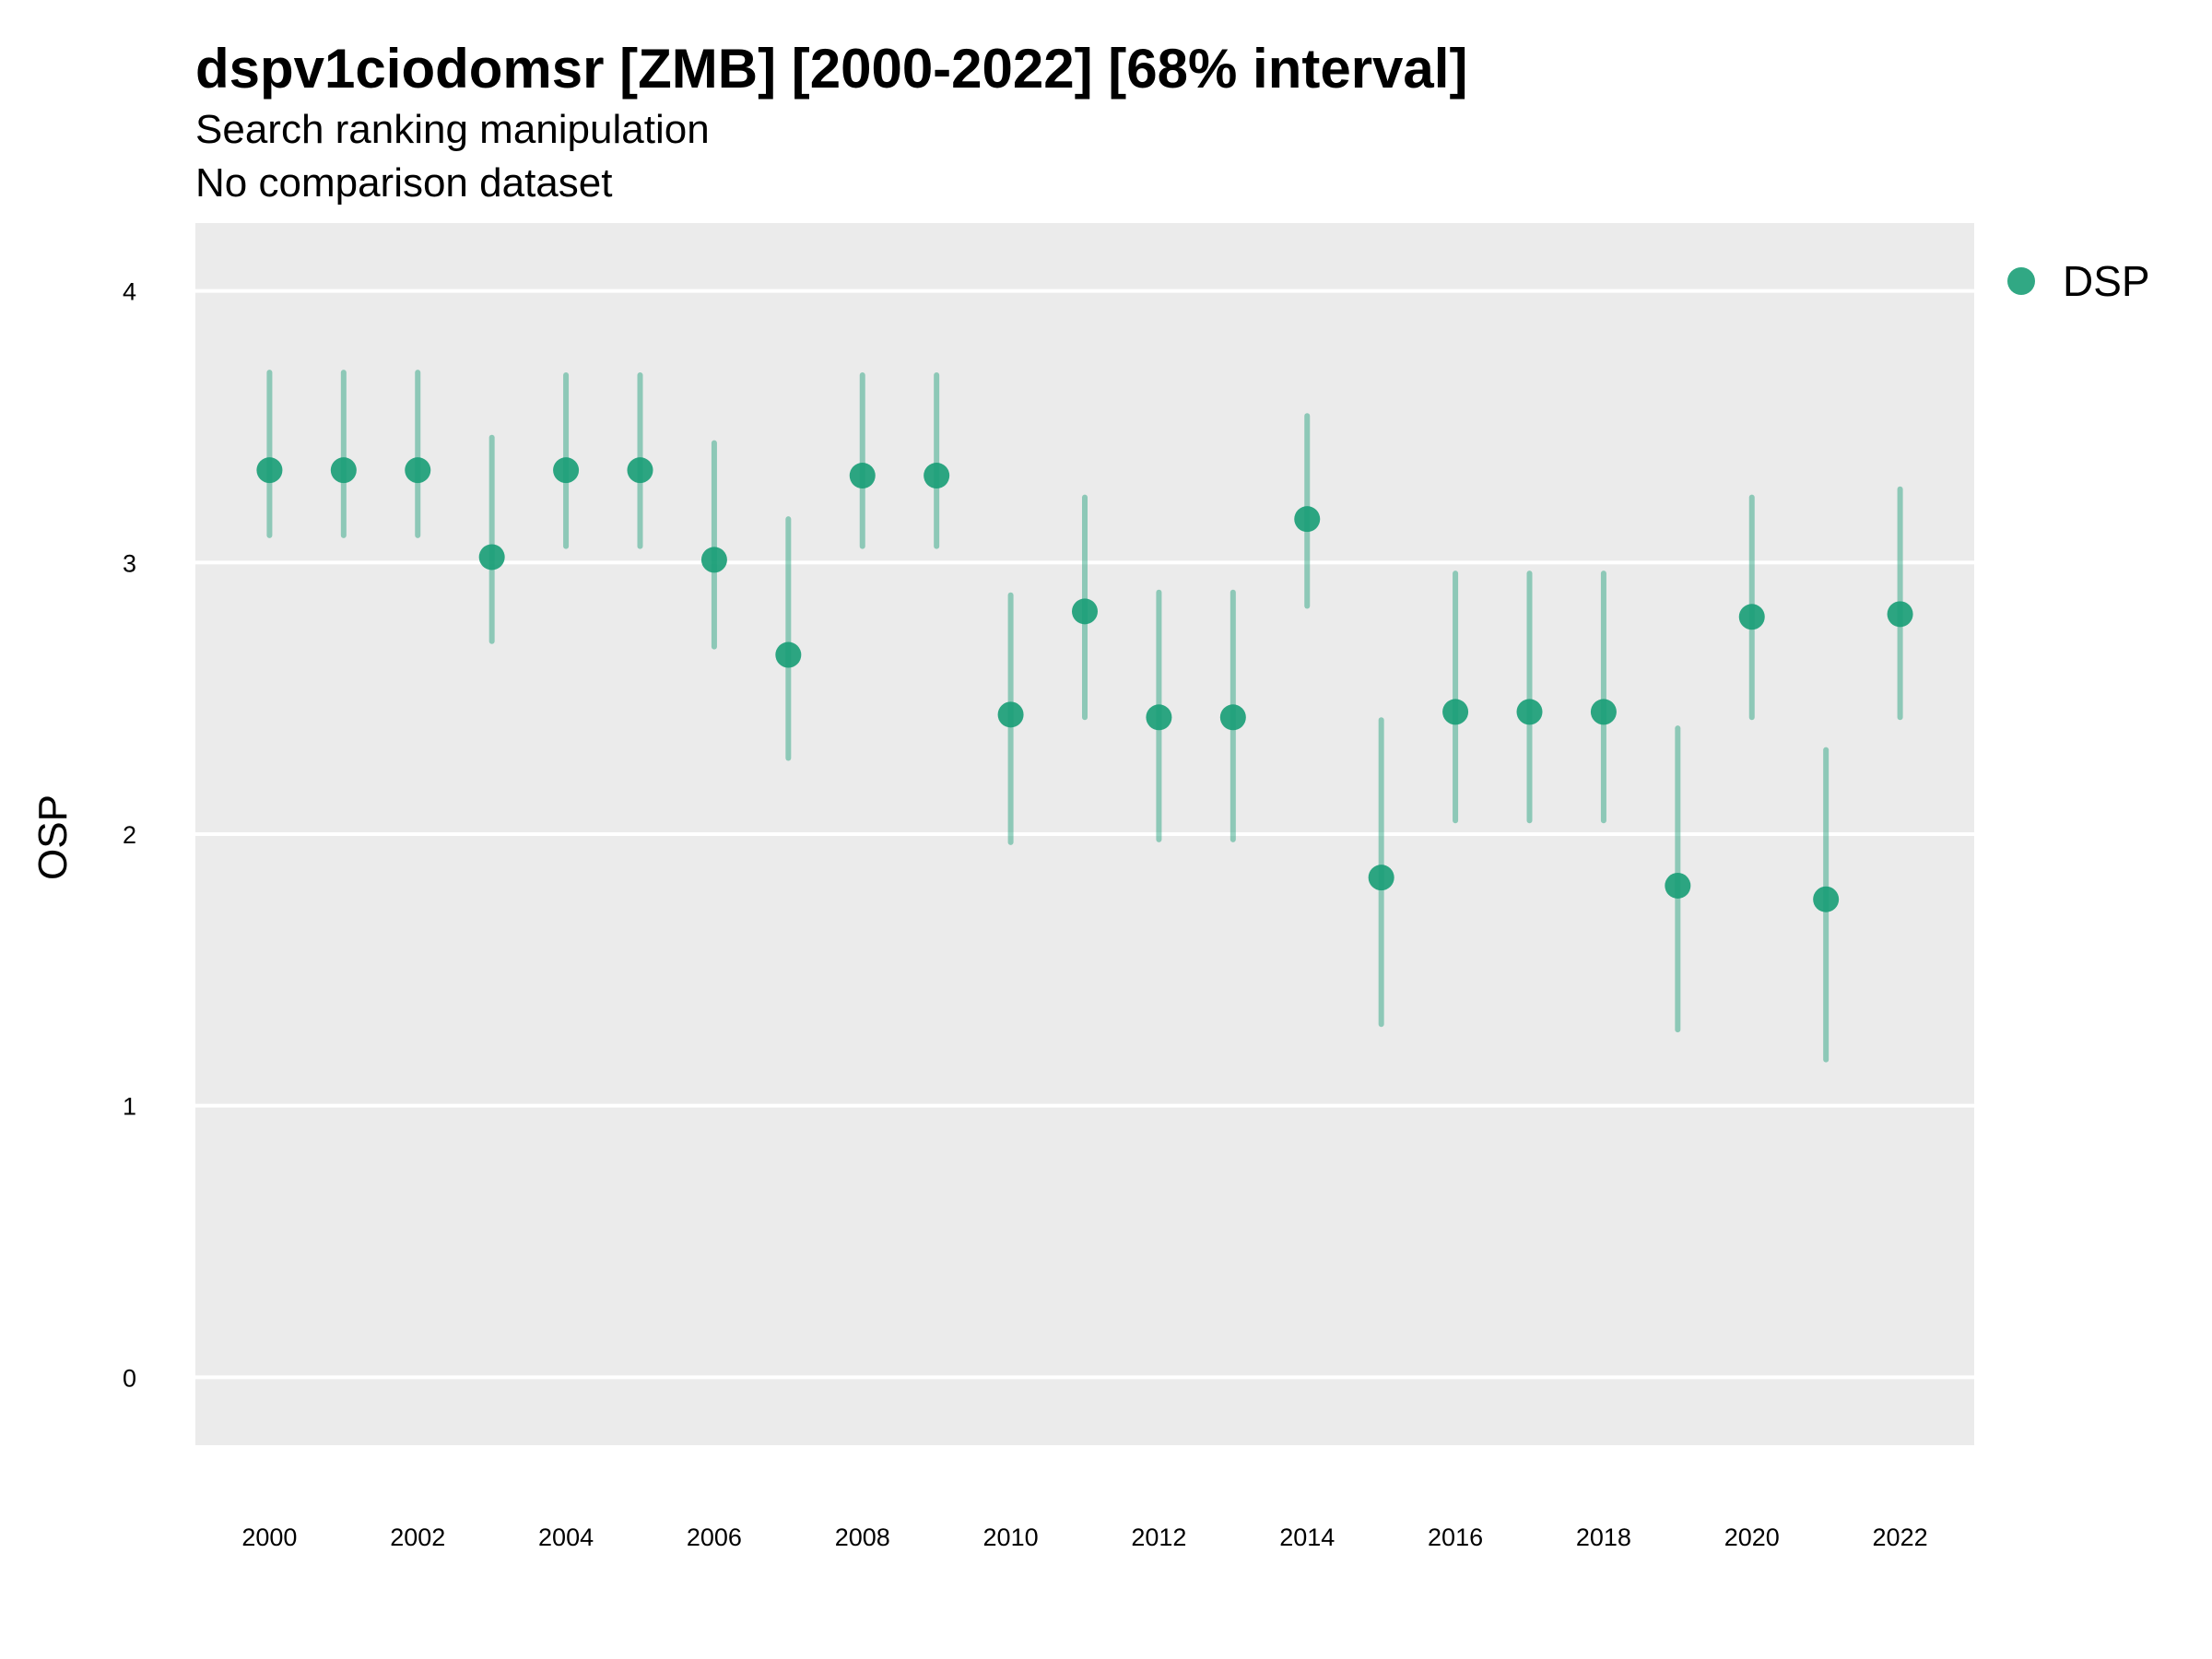  Describe the element at coordinates (714, 1537) in the screenshot. I see `x-tick-label: 2006` at that location.